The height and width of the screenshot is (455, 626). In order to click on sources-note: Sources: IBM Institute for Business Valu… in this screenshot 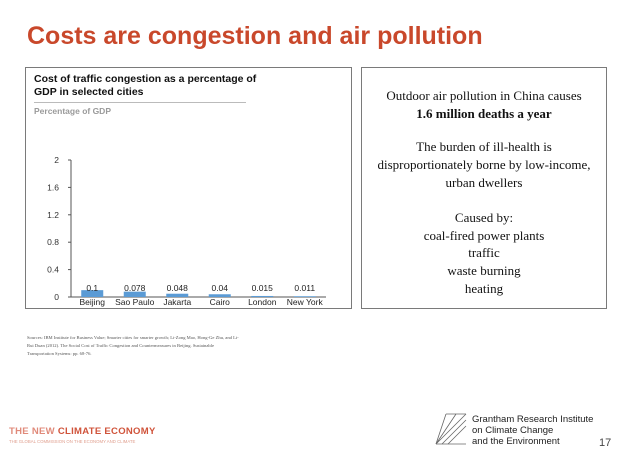, I will do `click(172, 346)`.